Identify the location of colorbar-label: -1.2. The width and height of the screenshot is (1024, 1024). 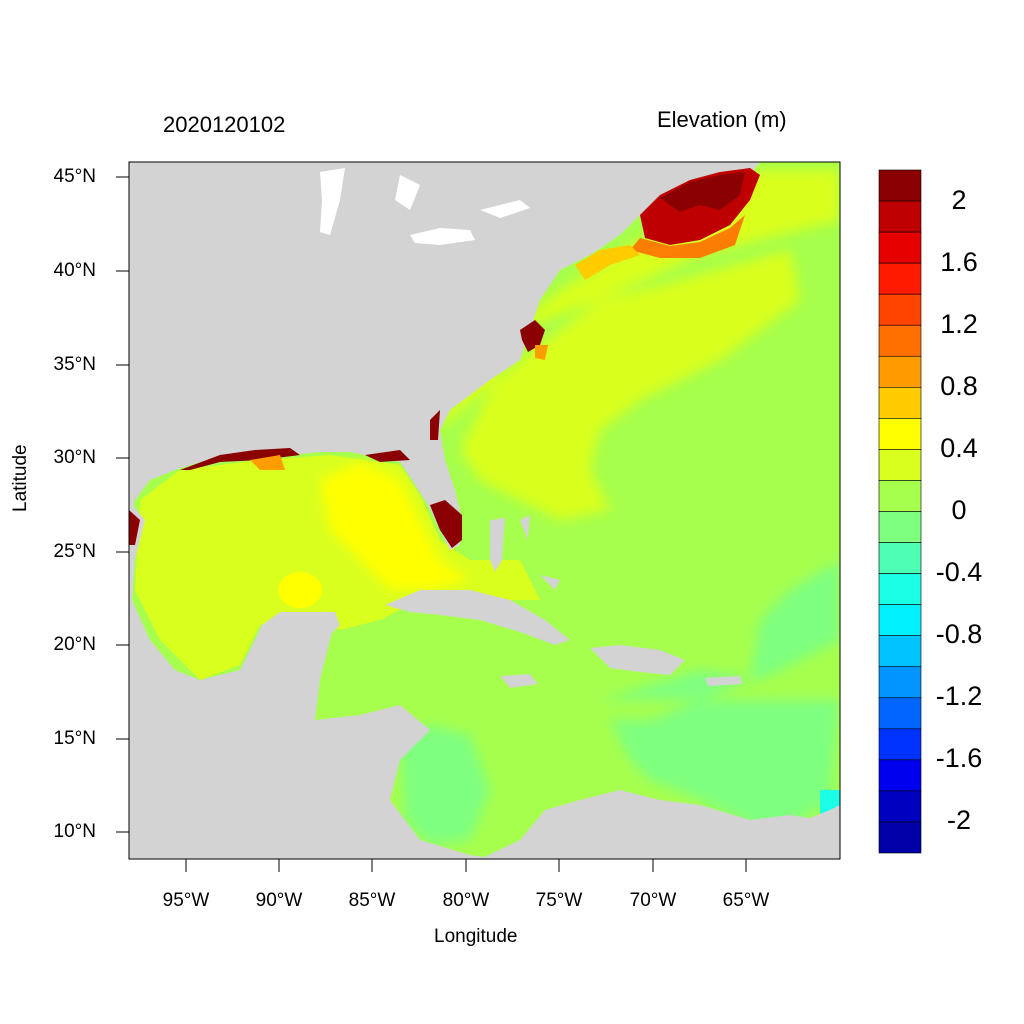
(959, 696).